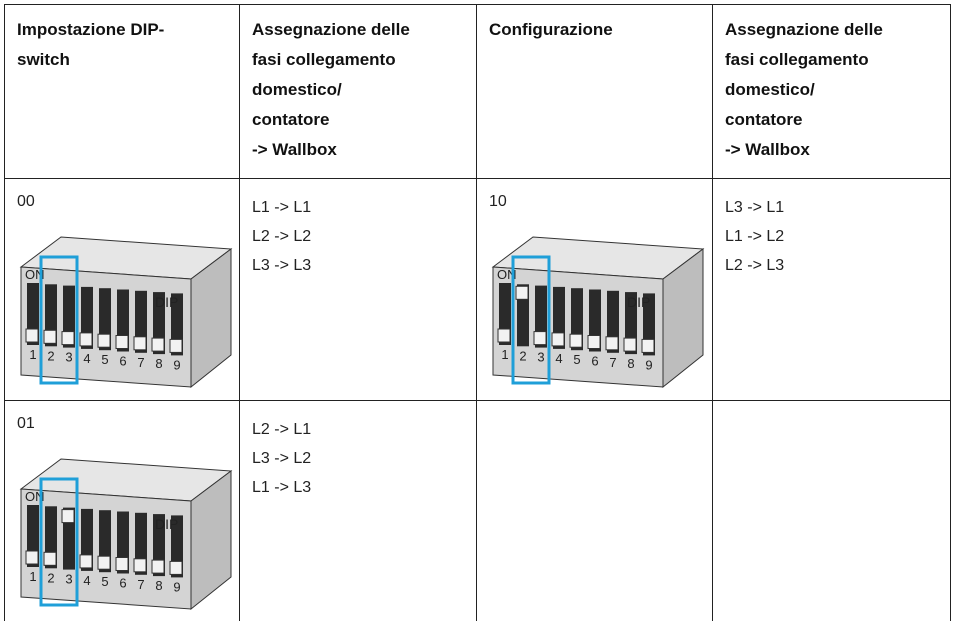 The width and height of the screenshot is (955, 621). What do you see at coordinates (498, 201) in the screenshot?
I see `switch-code: 10` at bounding box center [498, 201].